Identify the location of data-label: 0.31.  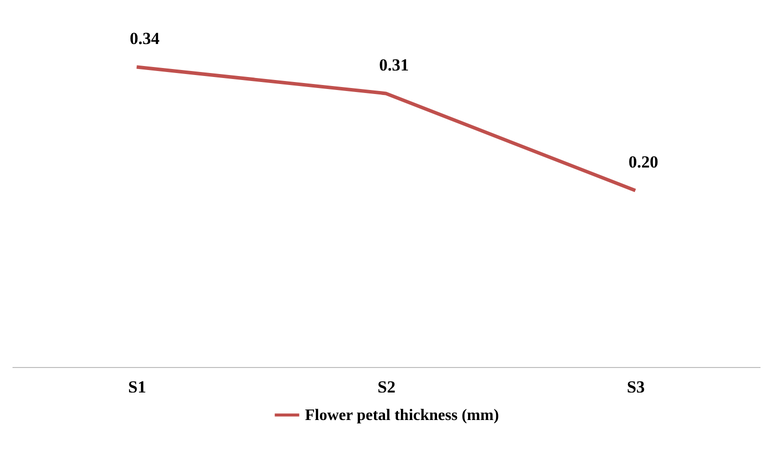
(394, 64).